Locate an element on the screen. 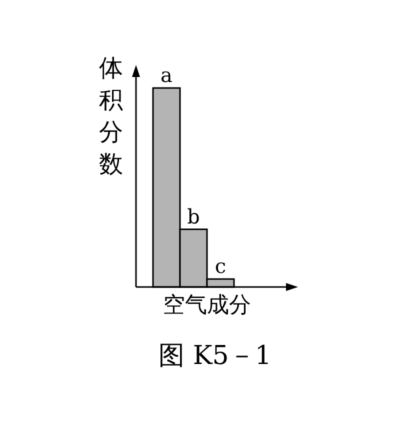  xlabel: 空气成分 is located at coordinates (207, 305).